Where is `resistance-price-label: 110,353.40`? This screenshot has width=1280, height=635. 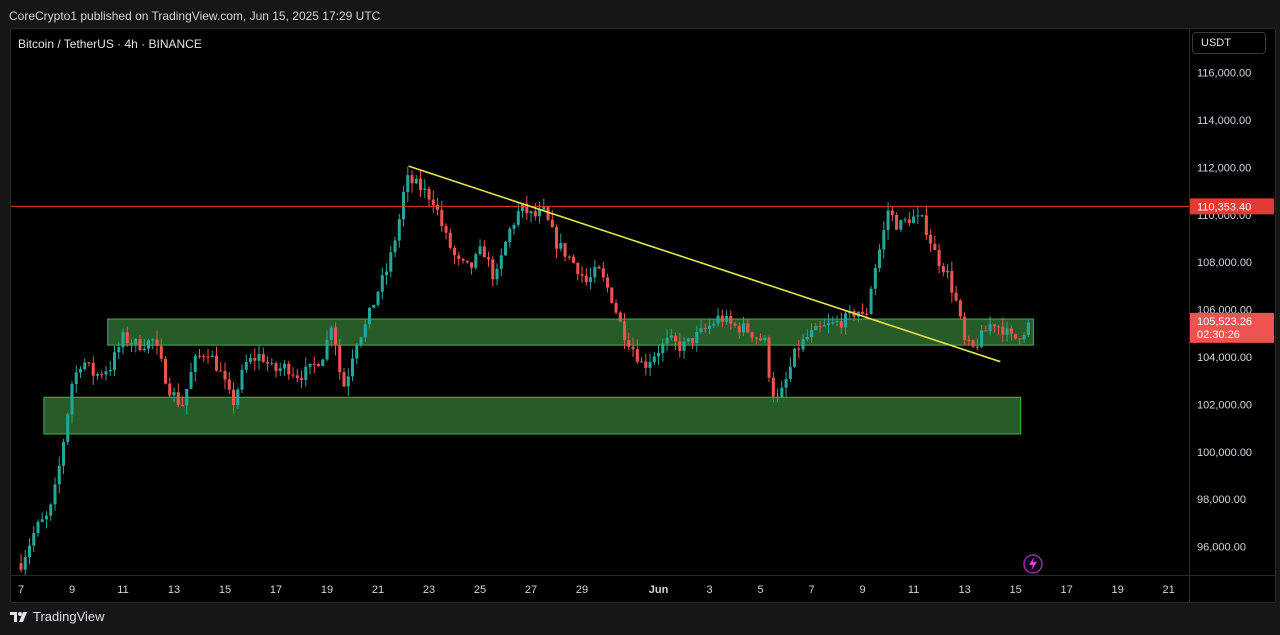
resistance-price-label: 110,353.40 is located at coordinates (1224, 207).